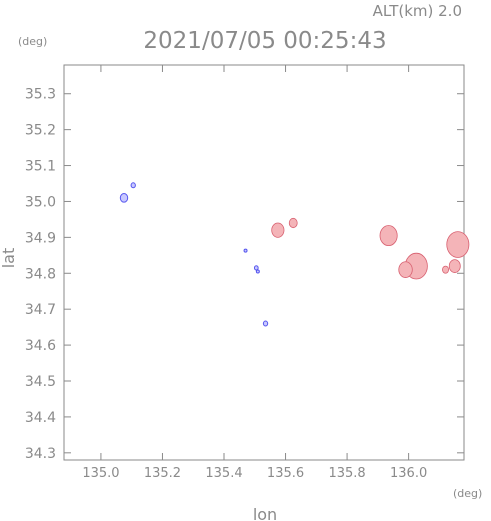  Describe the element at coordinates (40, 310) in the screenshot. I see `y-tick-label: 34.7` at that location.